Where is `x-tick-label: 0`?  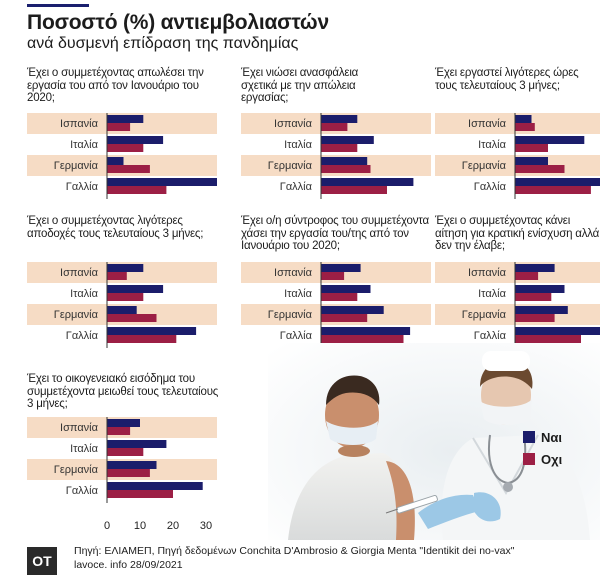 x-tick-label: 0 is located at coordinates (107, 526).